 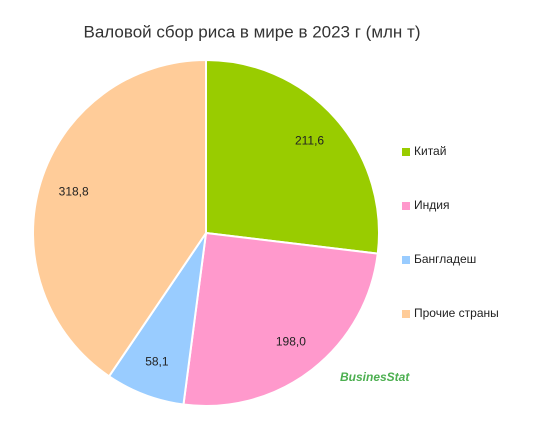 I want to click on watermark: BusinesStat, so click(x=375, y=377).